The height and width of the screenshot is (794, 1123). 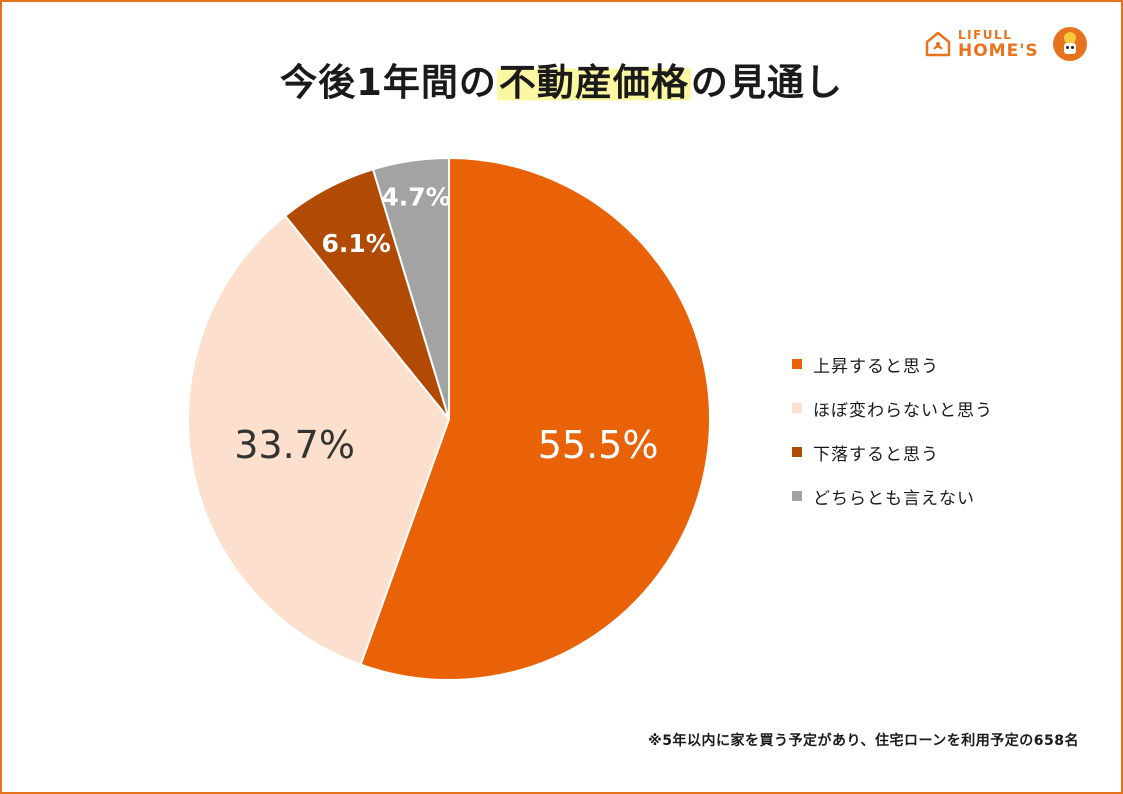 What do you see at coordinates (998, 51) in the screenshot?
I see `logo-line2: HOME'S` at bounding box center [998, 51].